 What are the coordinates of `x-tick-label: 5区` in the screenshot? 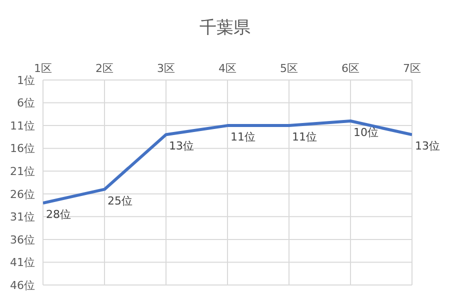 It's located at (289, 68).